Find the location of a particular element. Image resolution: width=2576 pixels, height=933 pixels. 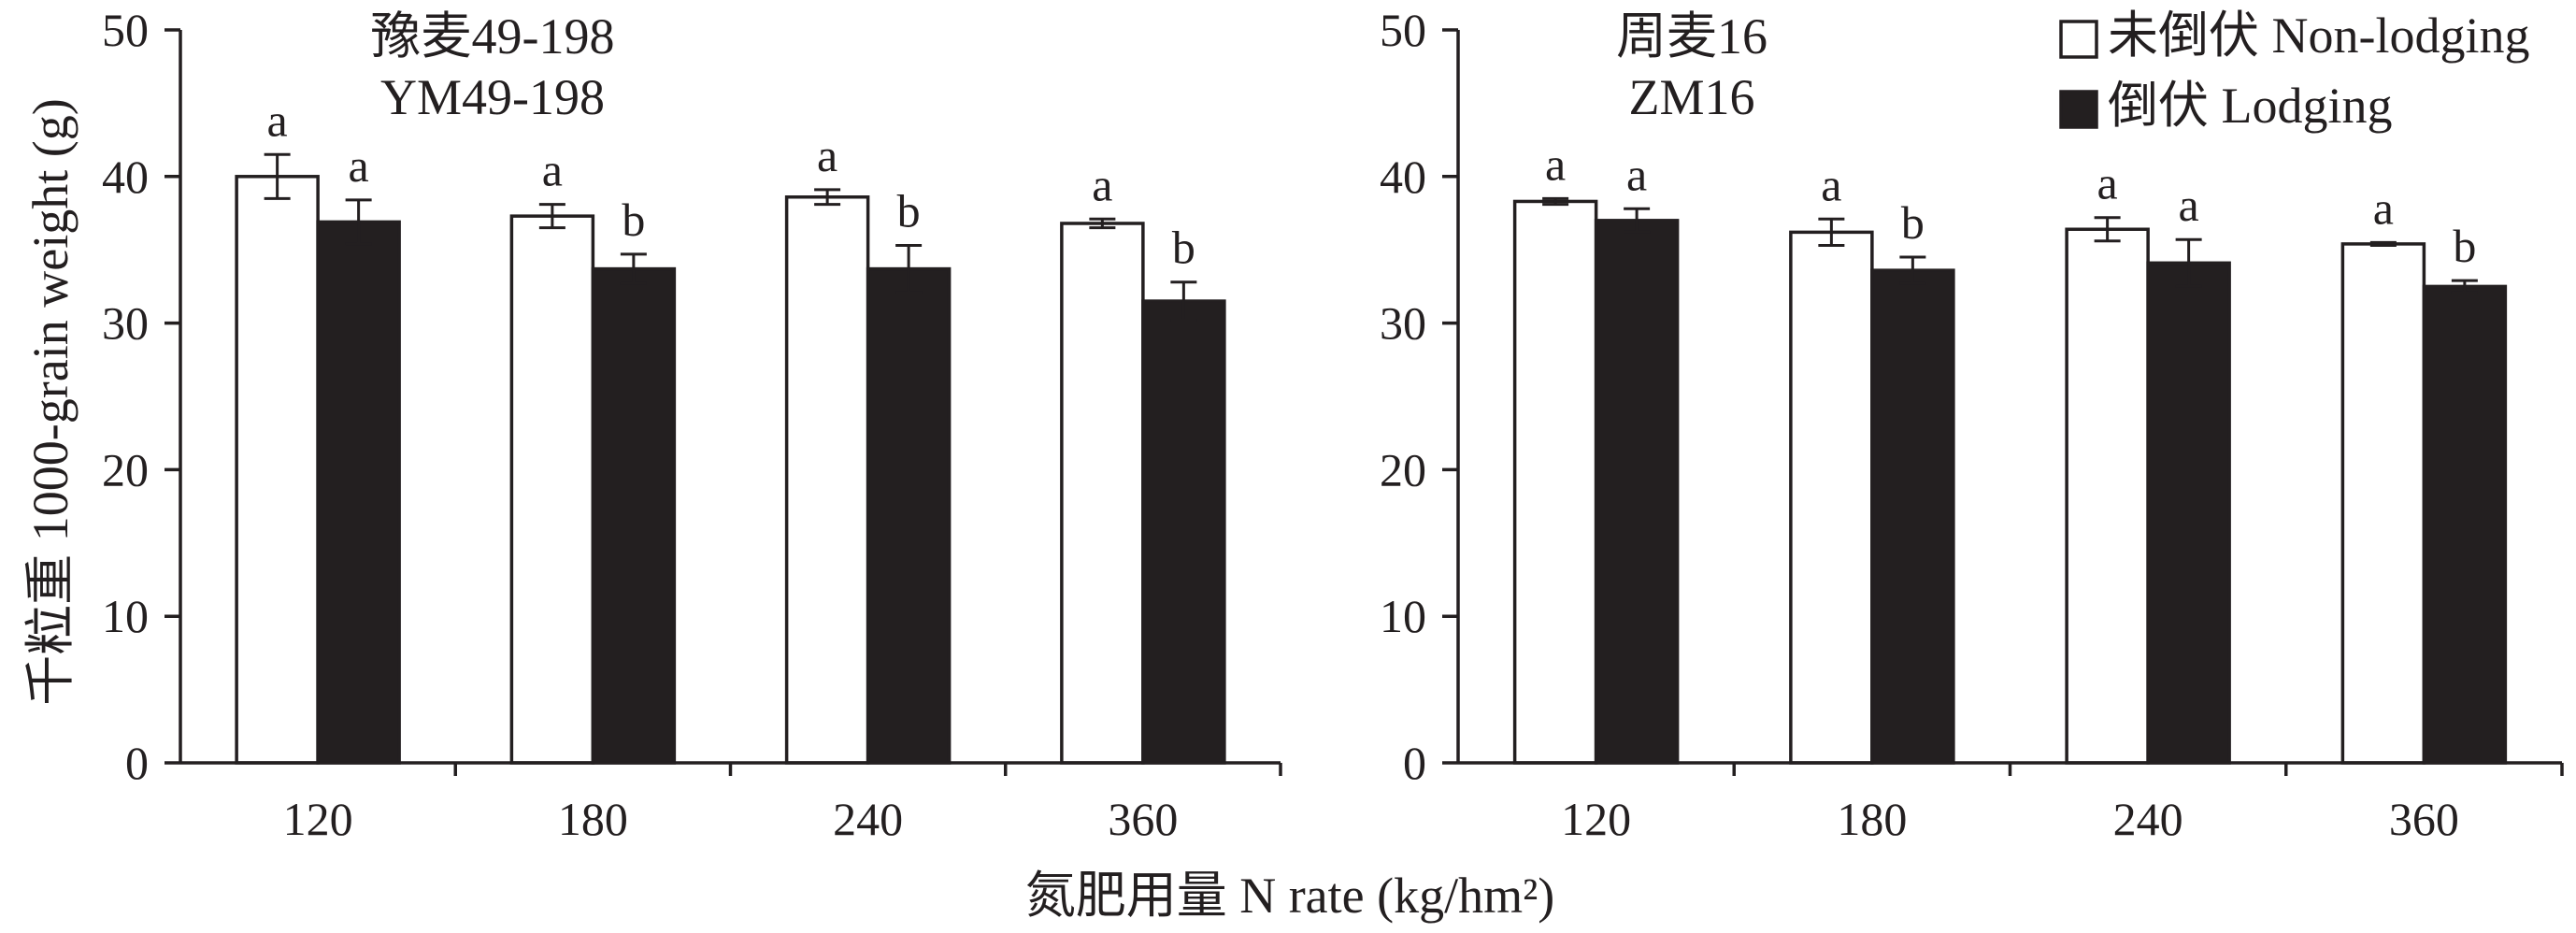

significance-letter-lodging-240: a is located at coordinates (2189, 205).